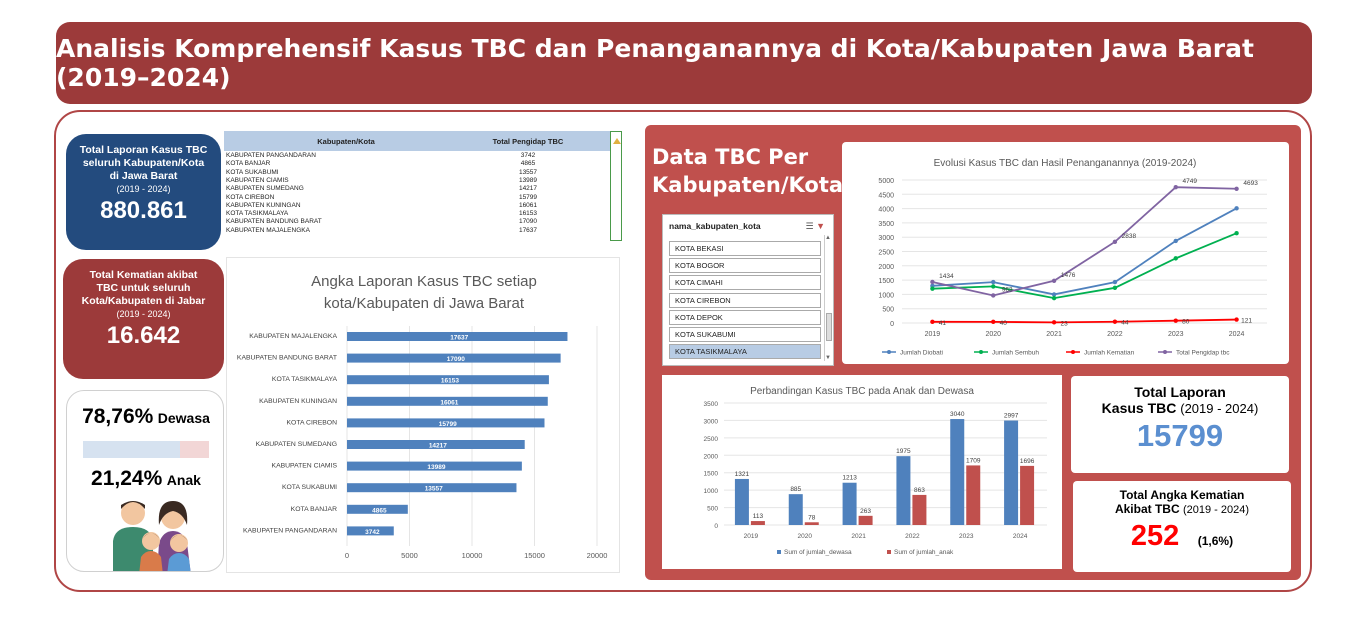 This screenshot has height=621, width=1368. What do you see at coordinates (183, 418) in the screenshot?
I see `dewasa-label: Dewasa` at bounding box center [183, 418].